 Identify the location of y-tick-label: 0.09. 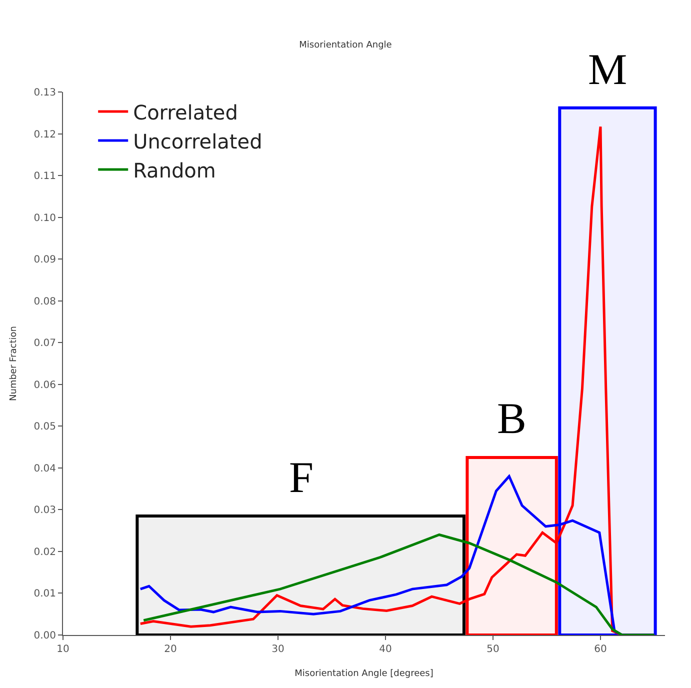
(45, 260).